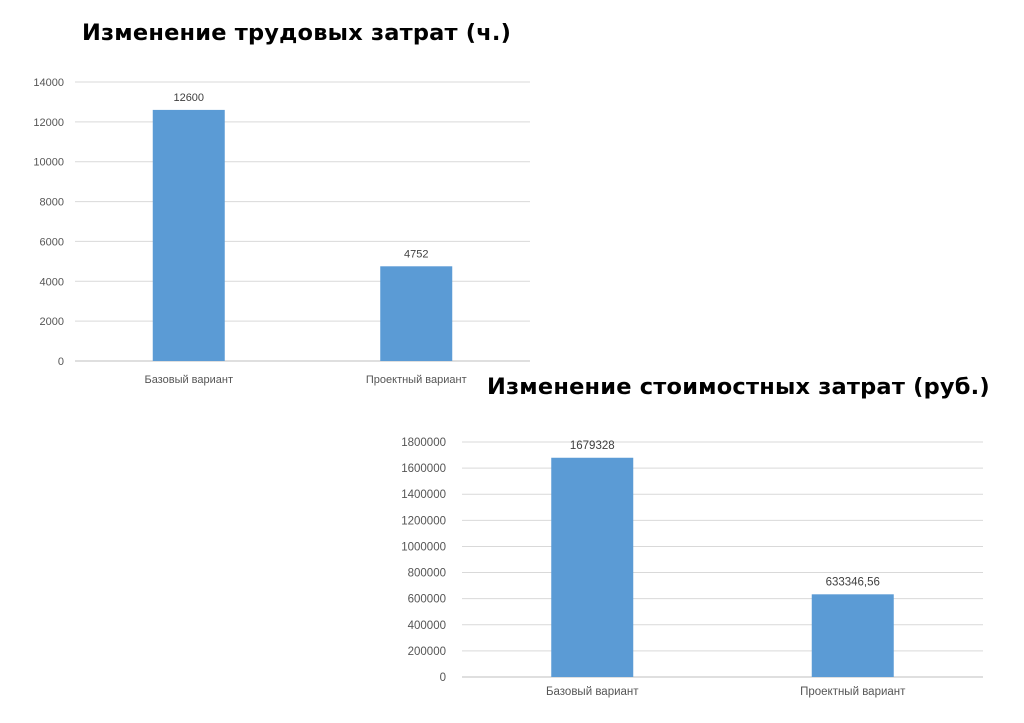 This screenshot has width=1024, height=723. I want to click on data-label: 1679328, so click(592, 446).